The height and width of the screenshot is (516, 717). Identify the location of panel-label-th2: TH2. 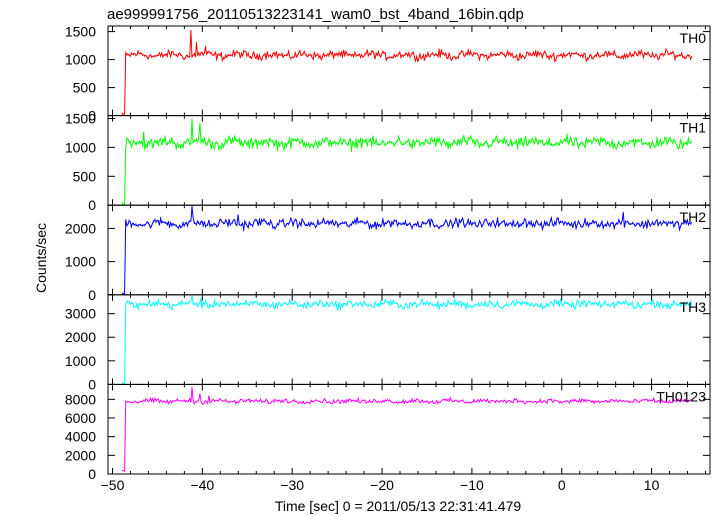
(693, 217).